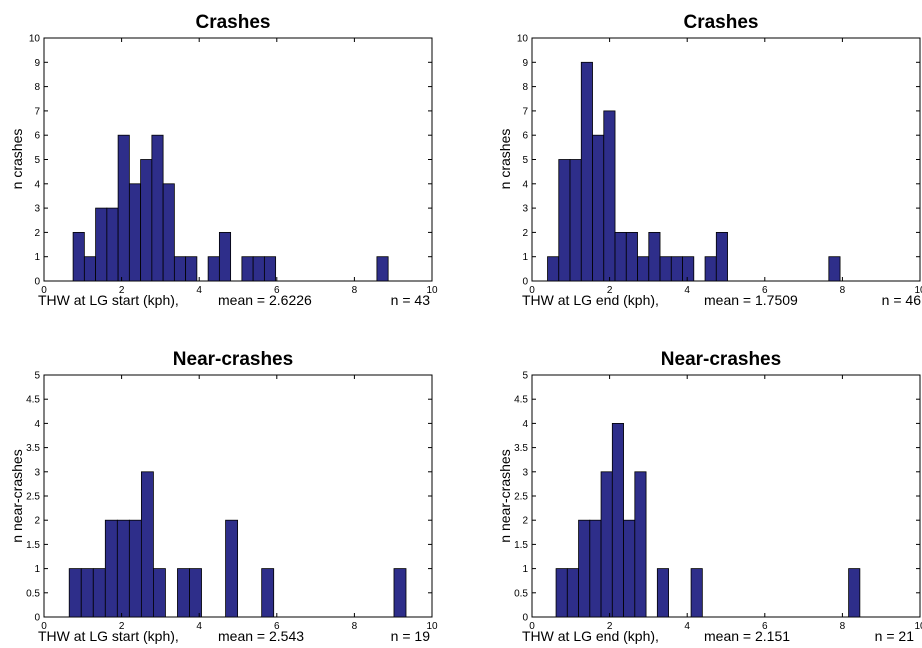 The image size is (922, 648). I want to click on mean-annotation: mean = 2.543, so click(261, 636).